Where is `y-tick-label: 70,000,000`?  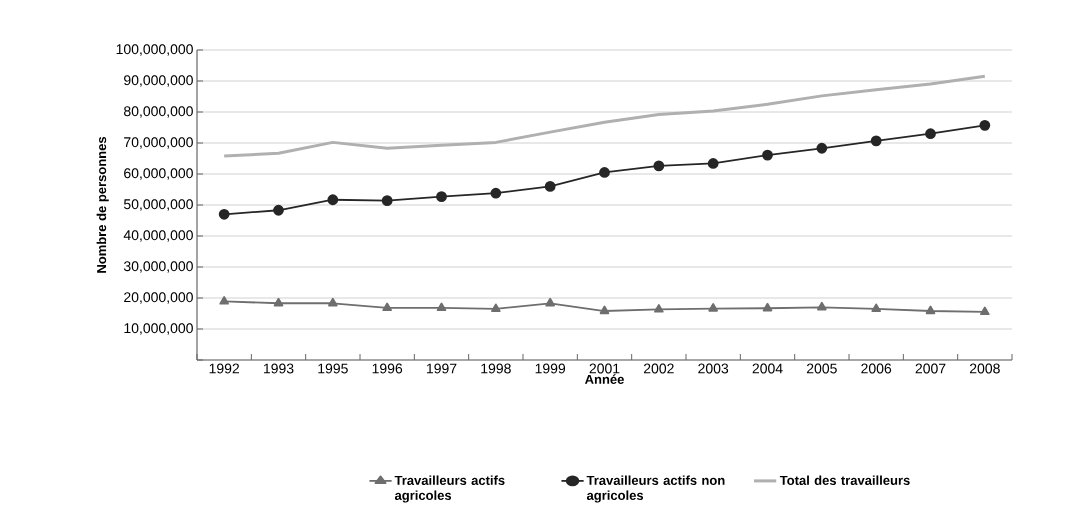 y-tick-label: 70,000,000 is located at coordinates (158, 143).